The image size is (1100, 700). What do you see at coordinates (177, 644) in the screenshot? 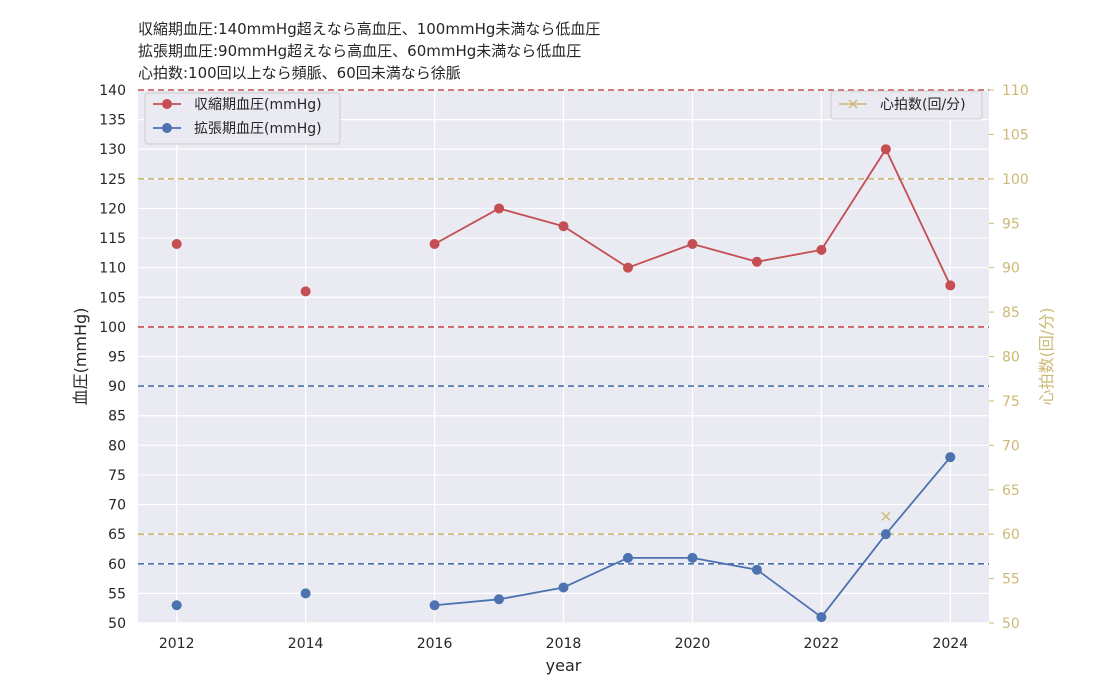
I see `x-tick-label: 2012` at bounding box center [177, 644].